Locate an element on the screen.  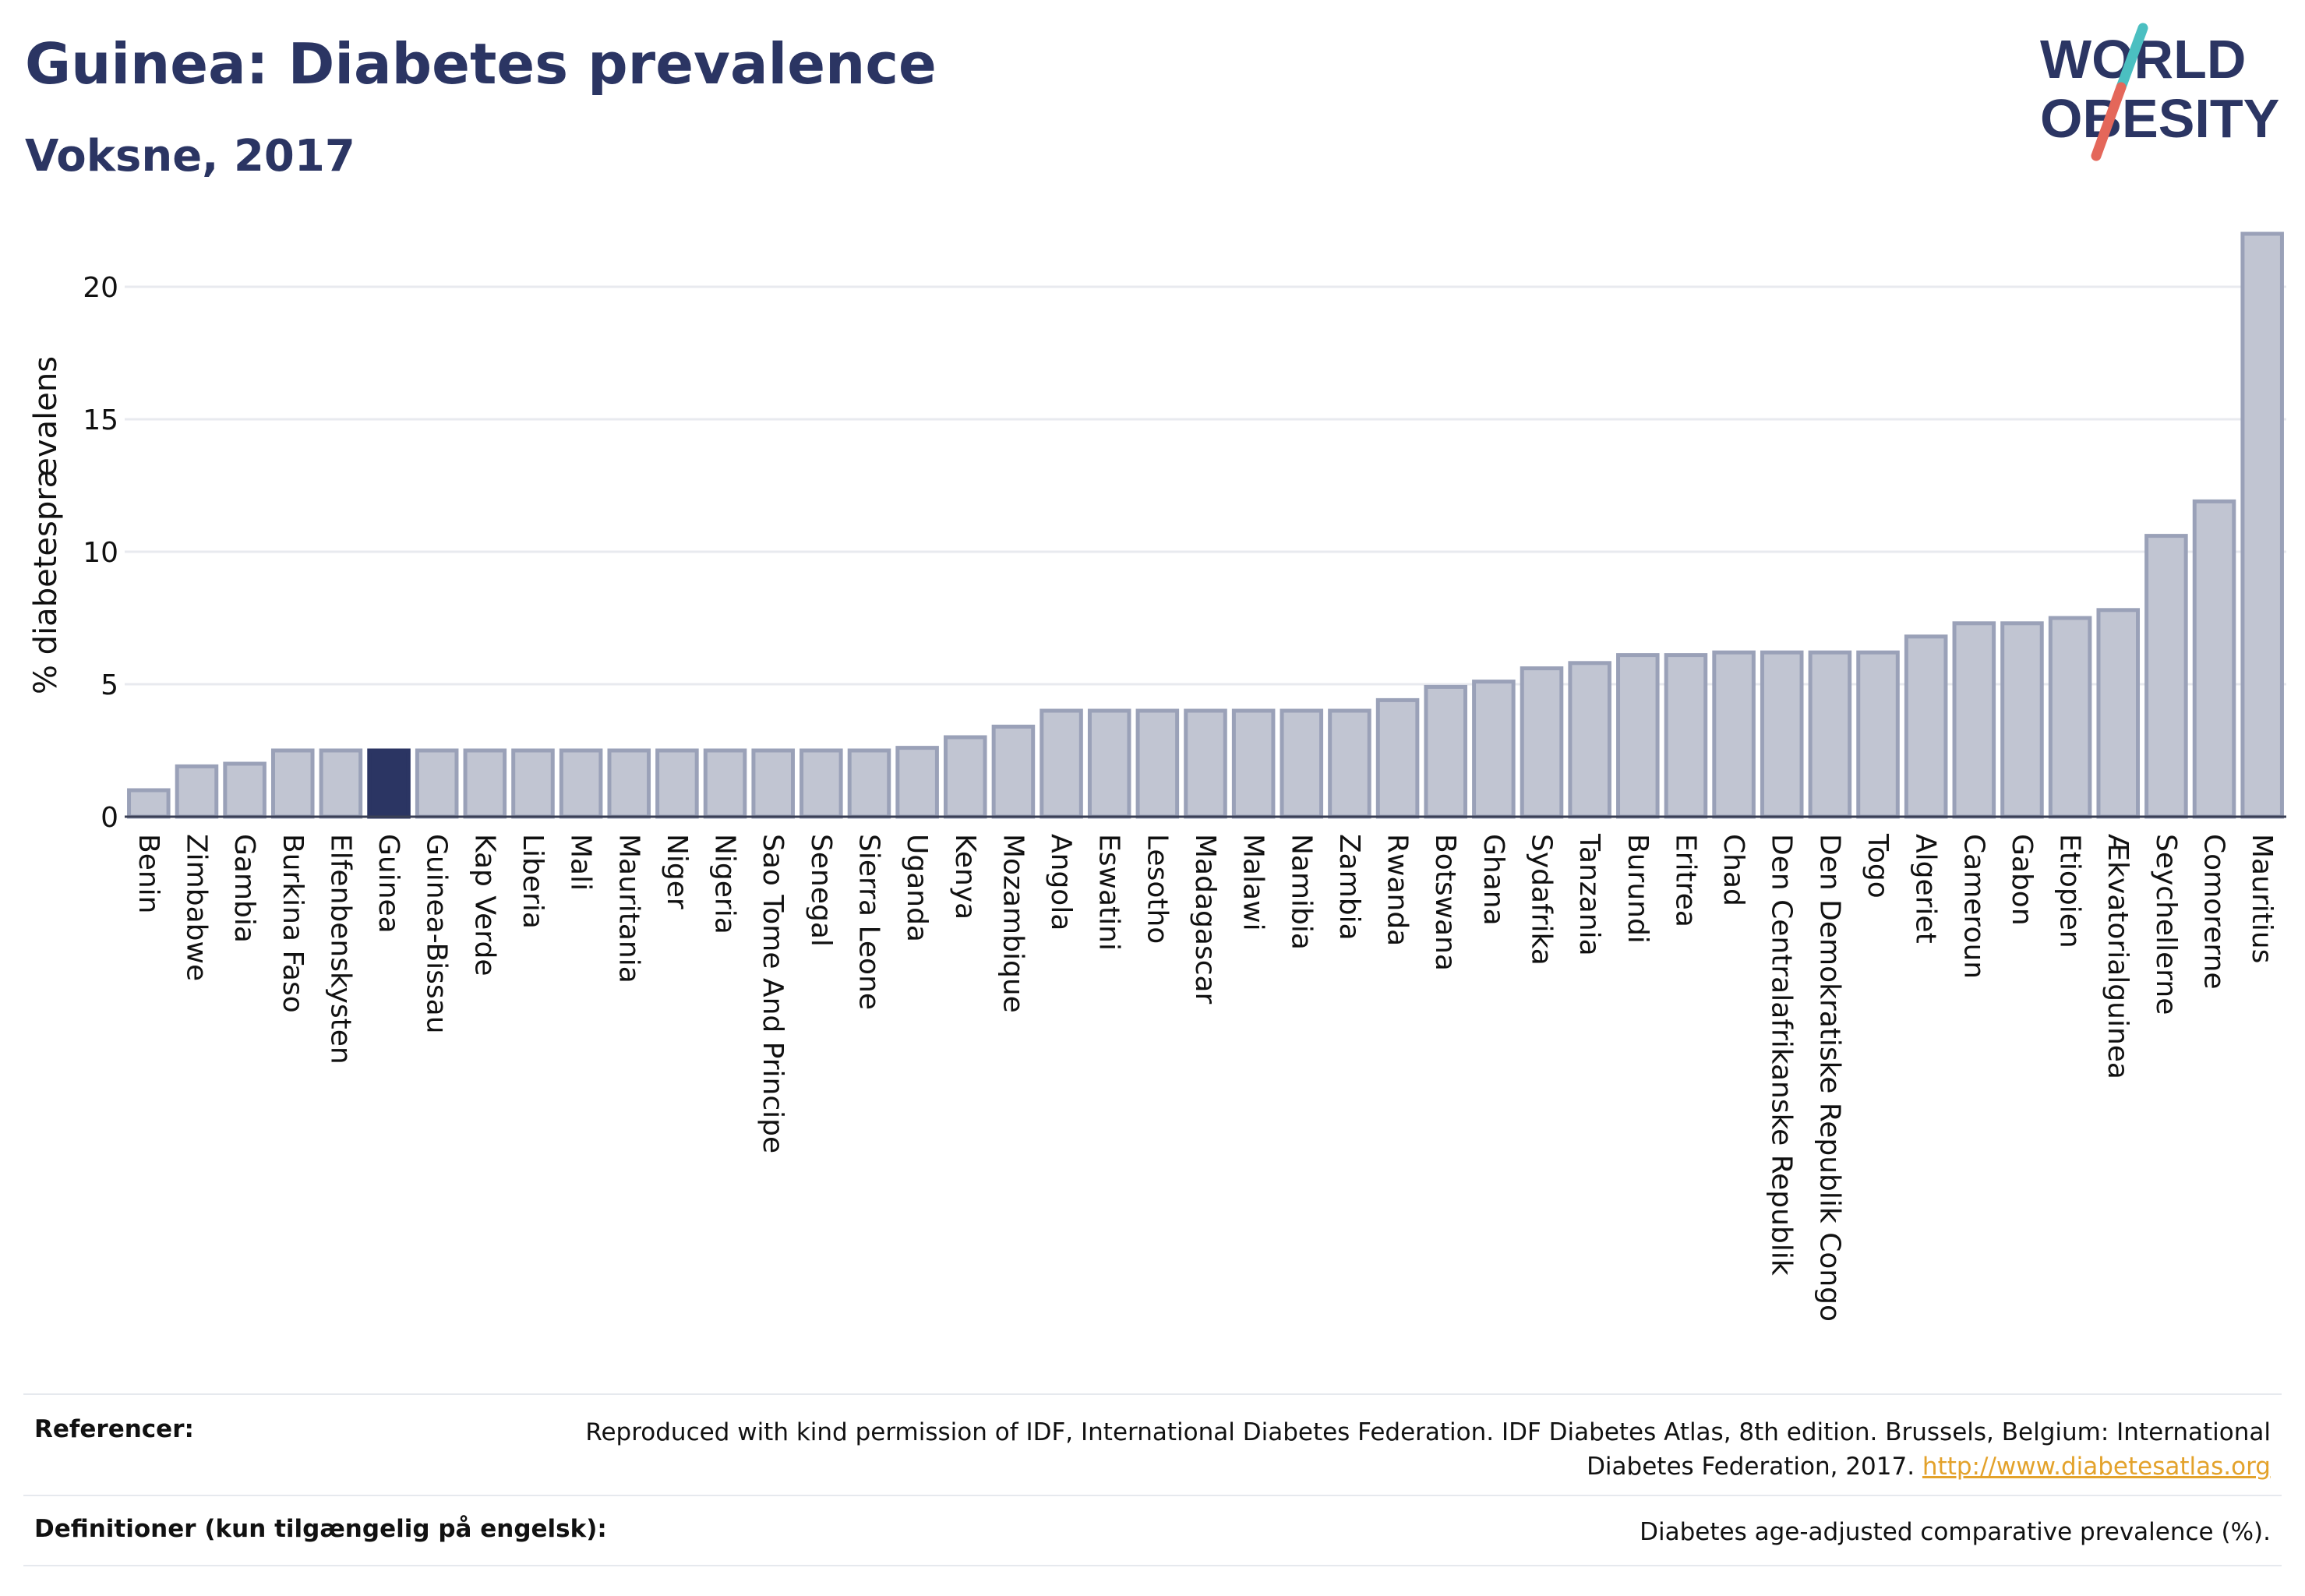
y-axis-ticks: 0 5 10 15 20 is located at coordinates (101, 553).